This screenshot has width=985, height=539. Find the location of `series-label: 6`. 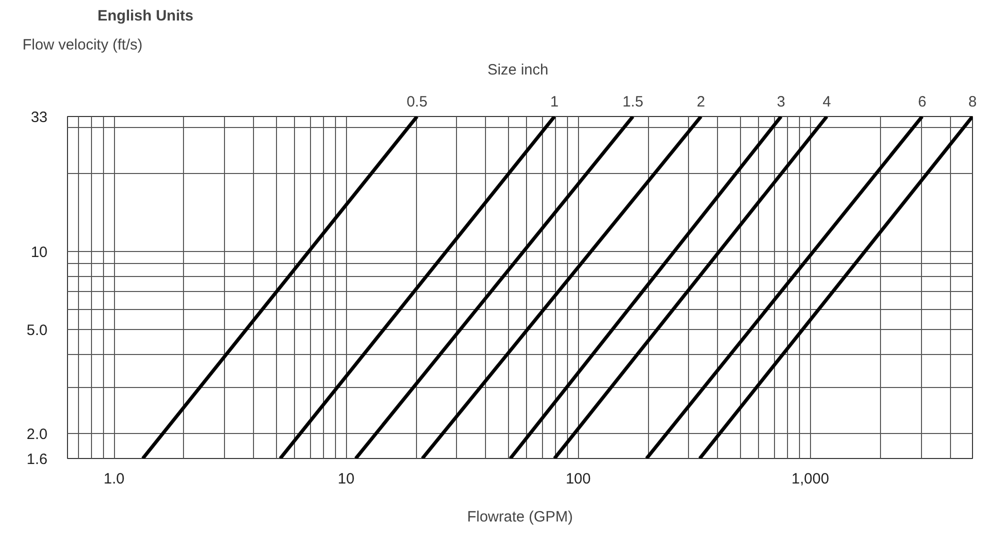

series-label: 6 is located at coordinates (922, 102).